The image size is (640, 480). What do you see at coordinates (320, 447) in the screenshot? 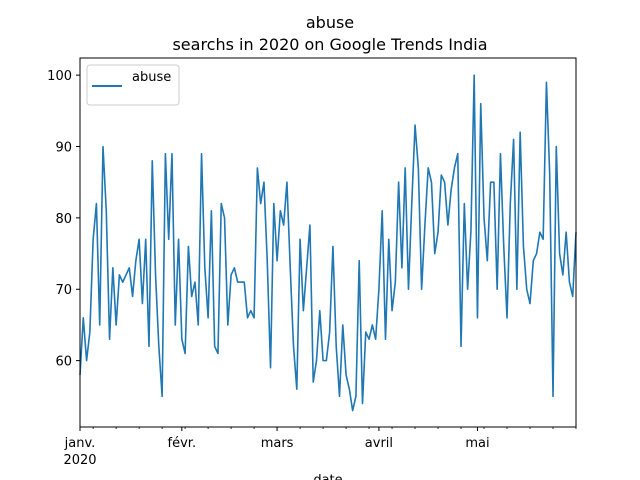
I see `x-axis: janv. 2020 févr. mars avril mai` at bounding box center [320, 447].